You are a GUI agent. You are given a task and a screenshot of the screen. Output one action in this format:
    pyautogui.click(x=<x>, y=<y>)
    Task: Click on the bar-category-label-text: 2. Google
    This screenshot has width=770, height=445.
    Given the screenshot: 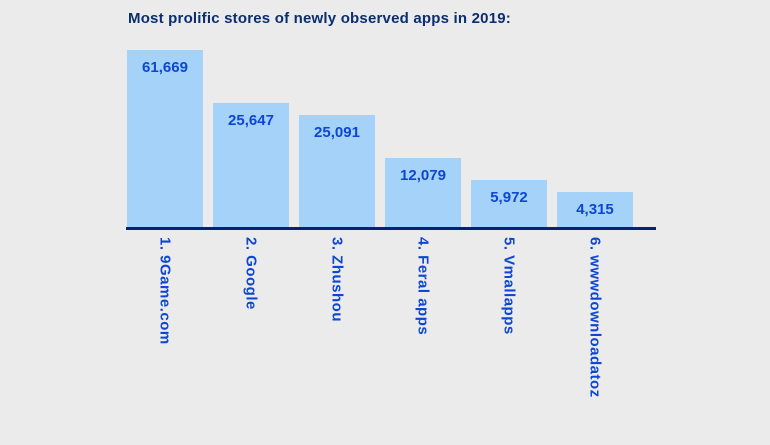 What is the action you would take?
    pyautogui.click(x=251, y=273)
    